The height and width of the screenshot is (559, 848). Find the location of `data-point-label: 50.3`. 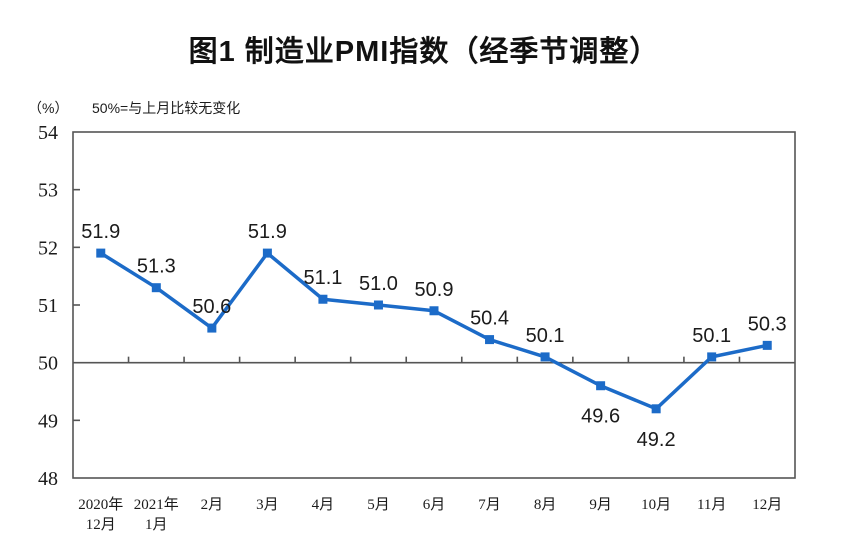

data-point-label: 50.3 is located at coordinates (767, 324).